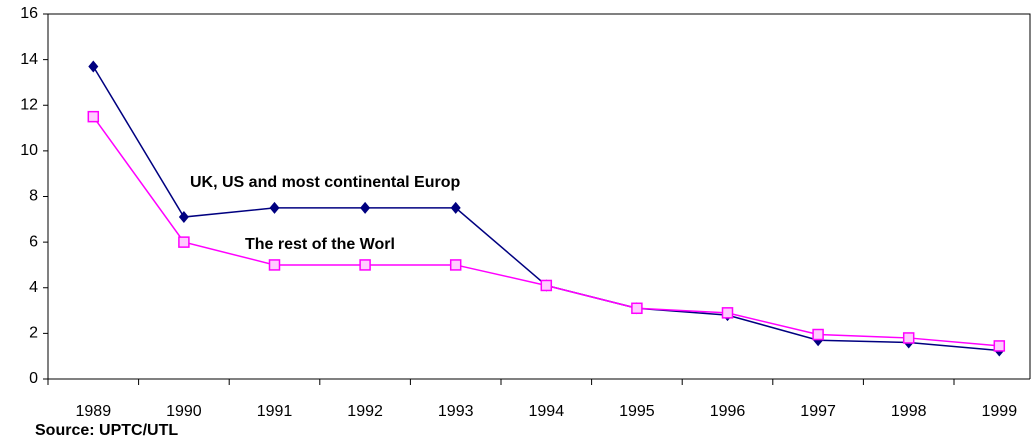 This screenshot has height=441, width=1035. What do you see at coordinates (325, 182) in the screenshot?
I see `series-label: UK, US and most continental Europ` at bounding box center [325, 182].